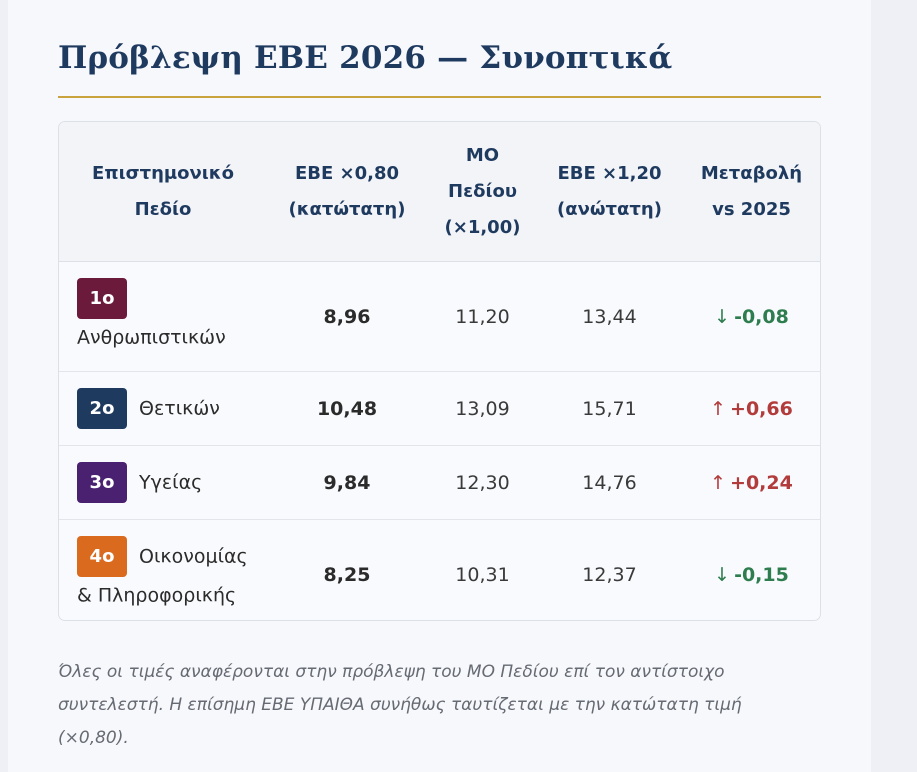  What do you see at coordinates (482, 316) in the screenshot?
I see `mean-value: 11,20` at bounding box center [482, 316].